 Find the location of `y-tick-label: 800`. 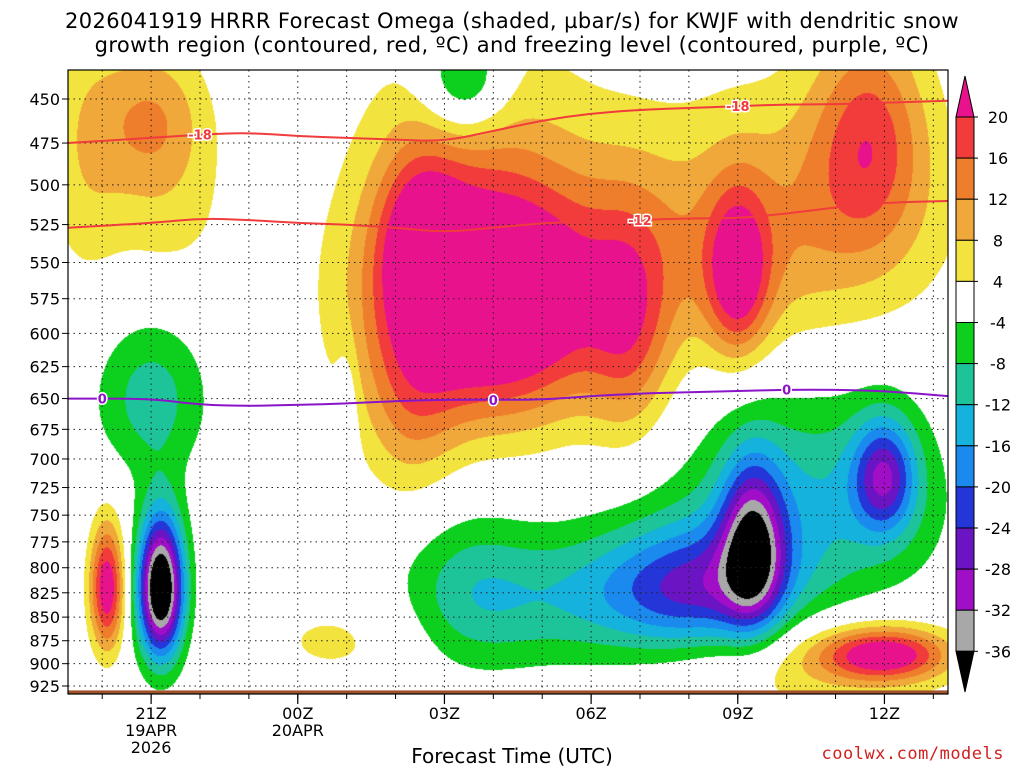

y-tick-label: 800 is located at coordinates (44, 568).